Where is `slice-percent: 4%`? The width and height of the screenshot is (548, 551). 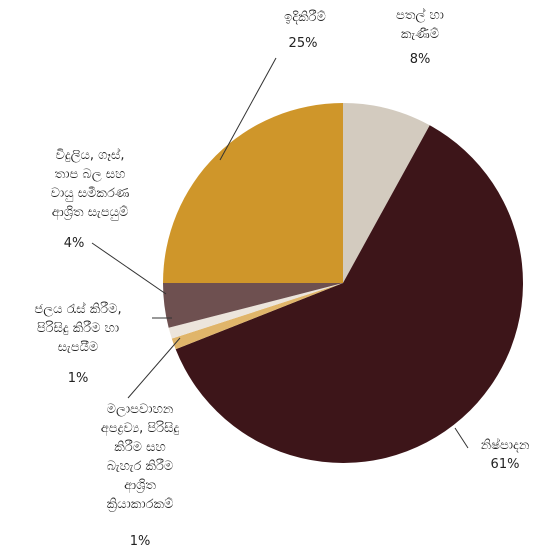
slice-percent: 4% is located at coordinates (74, 243).